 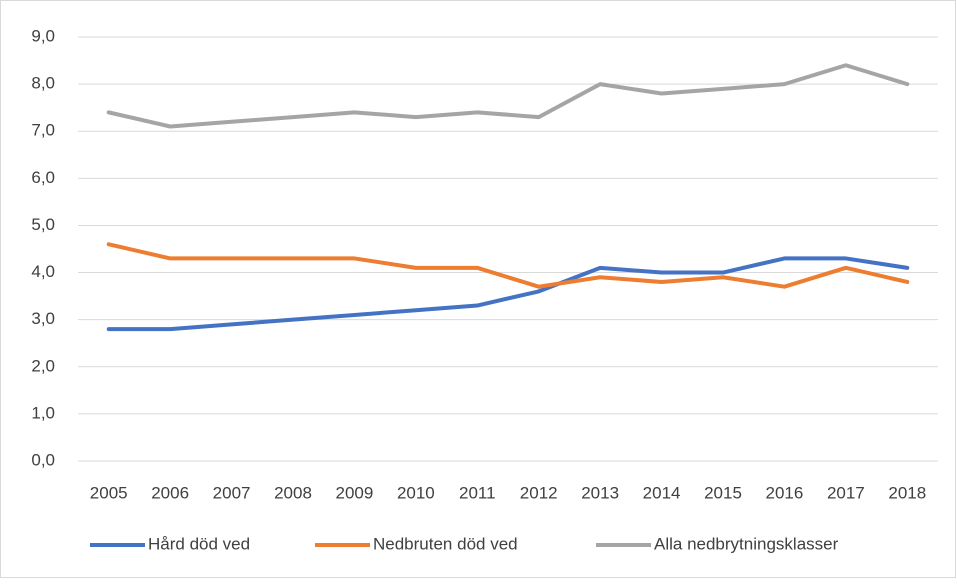 What do you see at coordinates (785, 492) in the screenshot?
I see `x-tick-label: 2016` at bounding box center [785, 492].